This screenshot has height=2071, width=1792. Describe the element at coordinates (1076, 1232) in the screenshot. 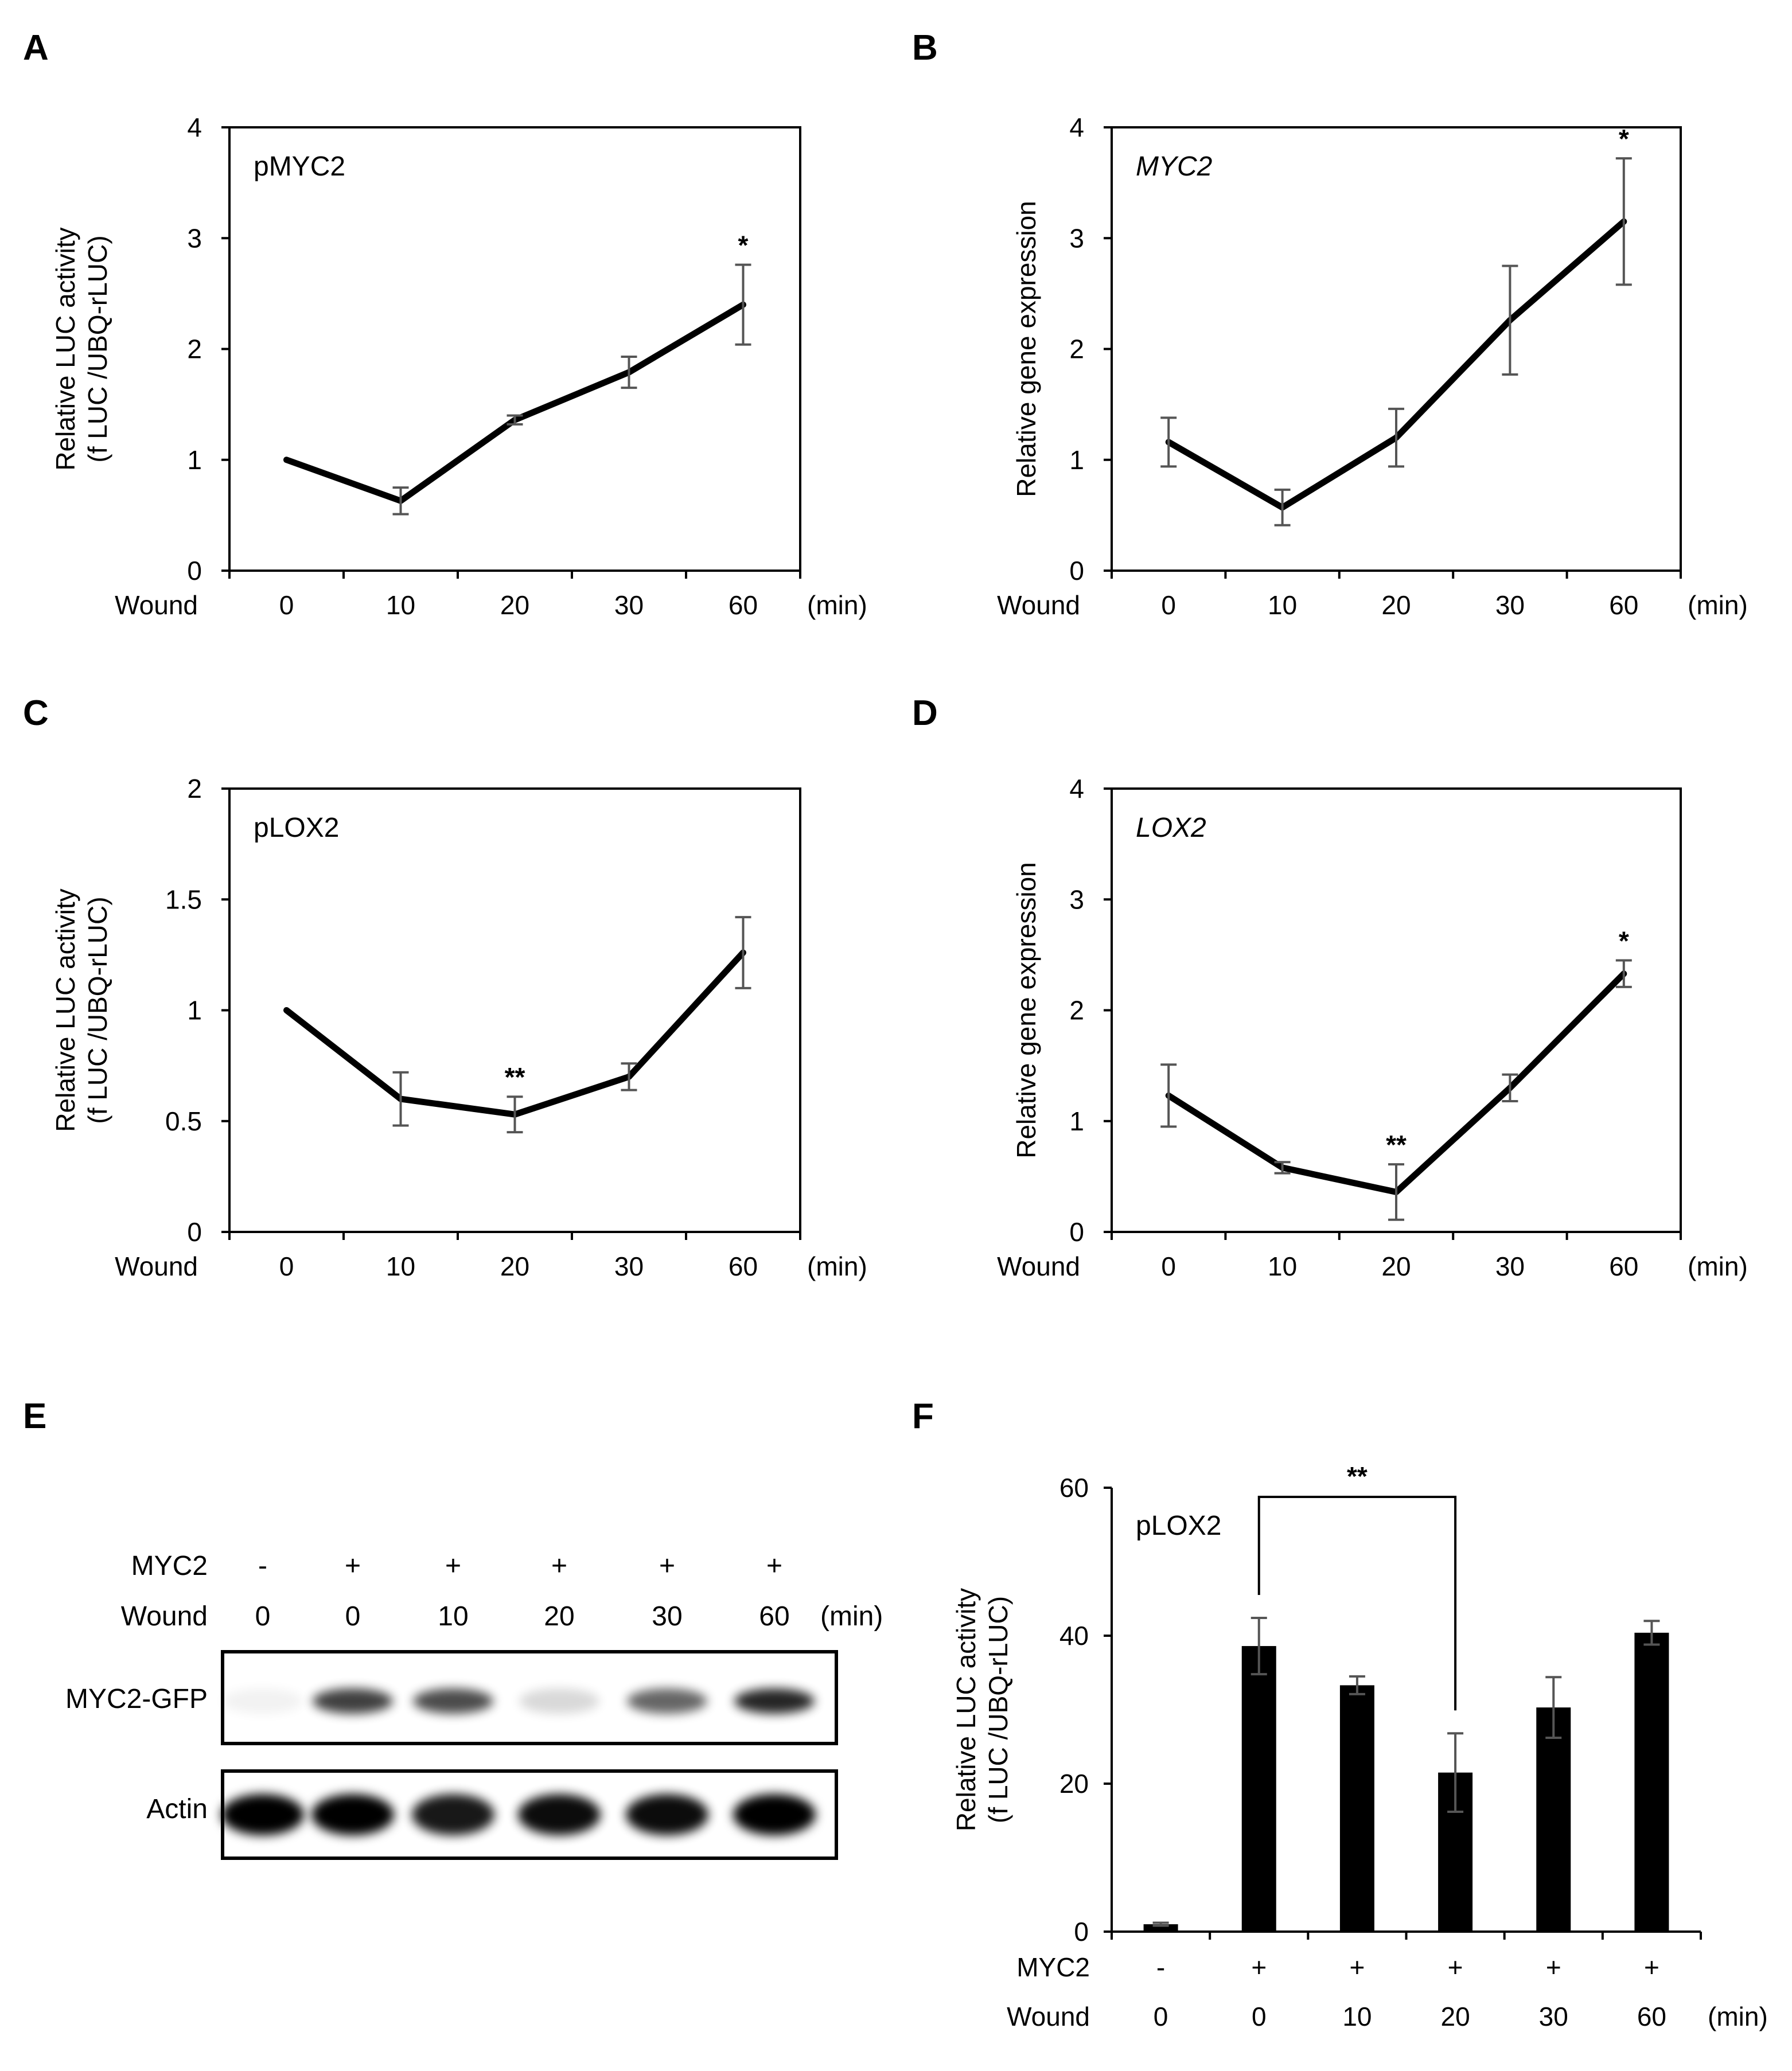

I see `y-tick-label: 0` at that location.